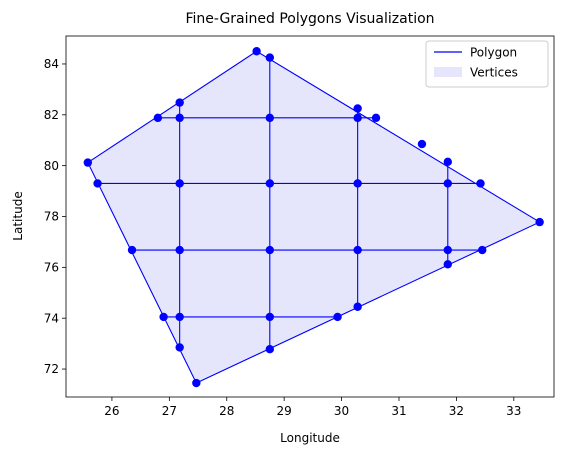 The width and height of the screenshot is (562, 455). What do you see at coordinates (51, 64) in the screenshot?
I see `y-tick-label: 84` at bounding box center [51, 64].